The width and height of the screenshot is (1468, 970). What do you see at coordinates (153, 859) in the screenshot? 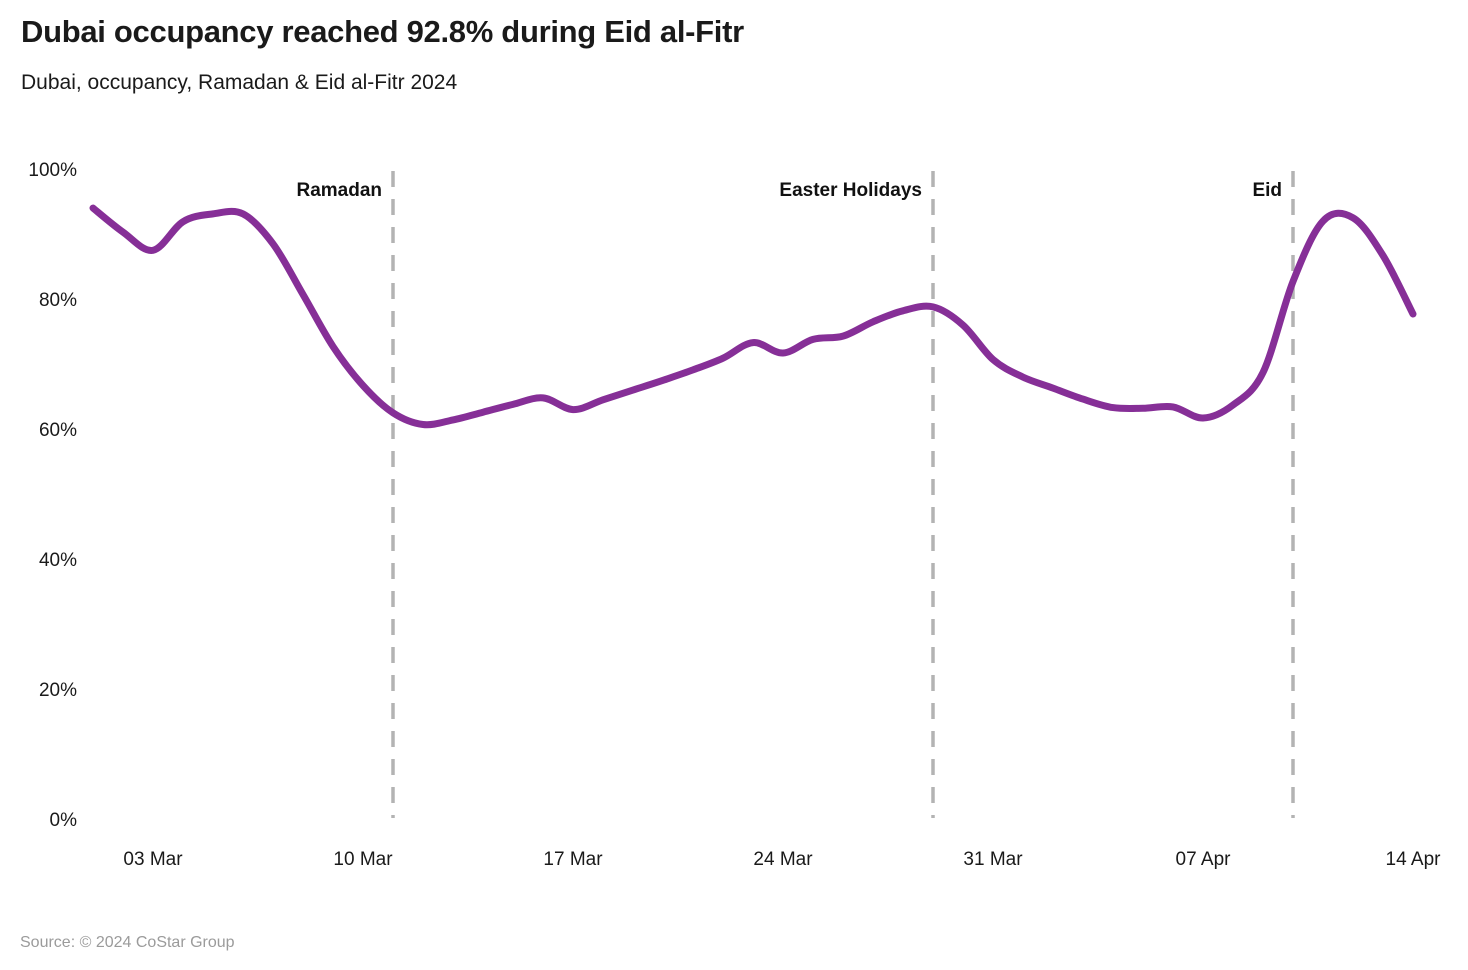
I see `x-tick-label: 03 Mar` at bounding box center [153, 859].